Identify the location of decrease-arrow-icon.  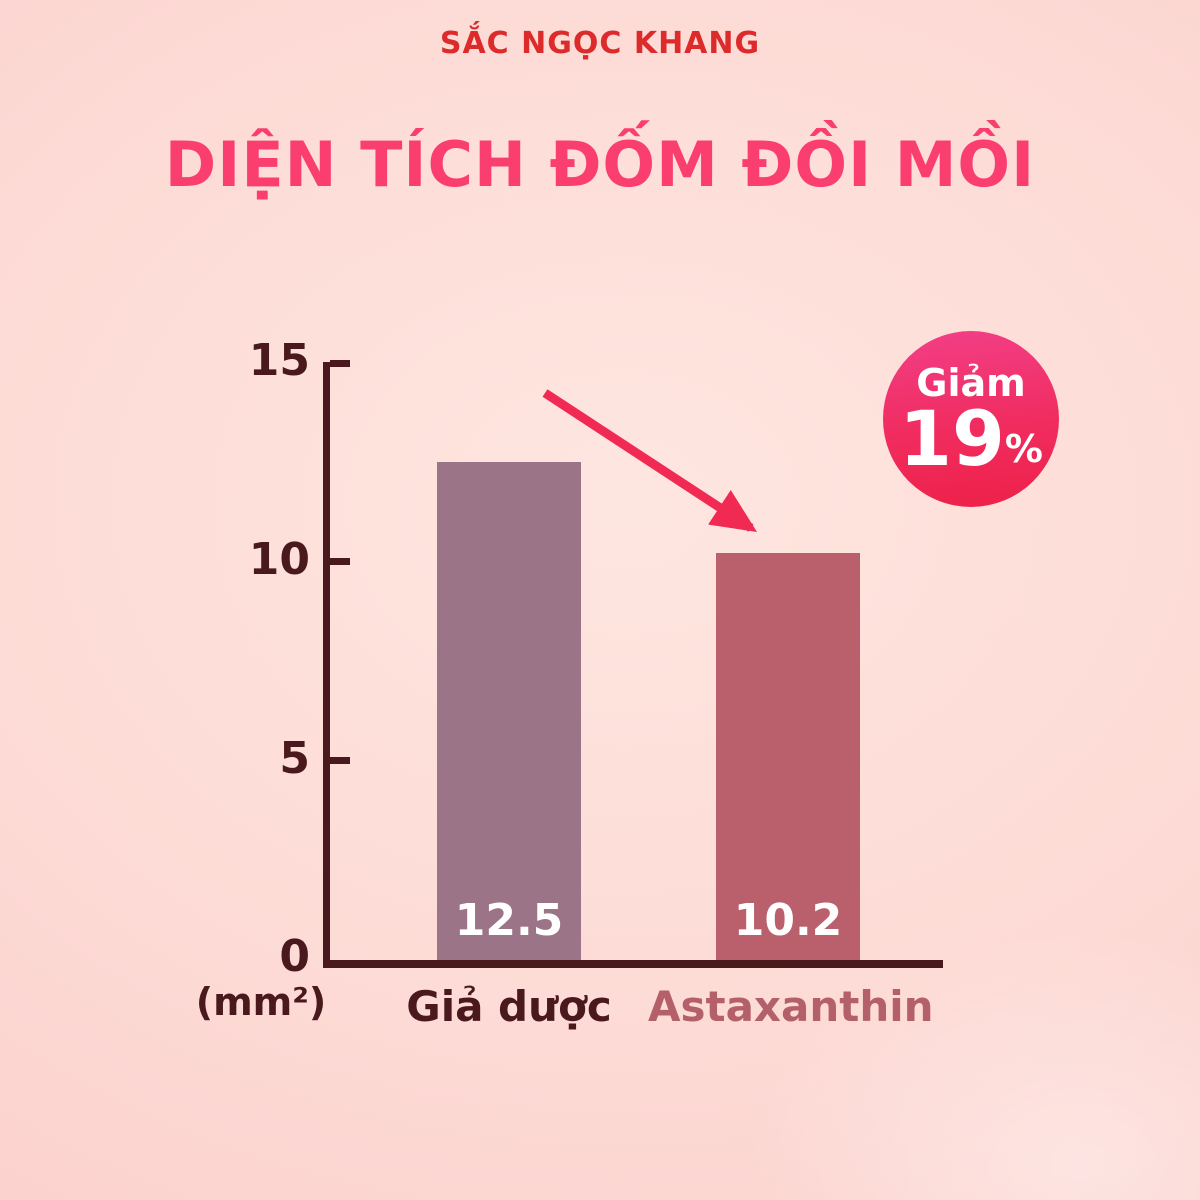
(658, 466).